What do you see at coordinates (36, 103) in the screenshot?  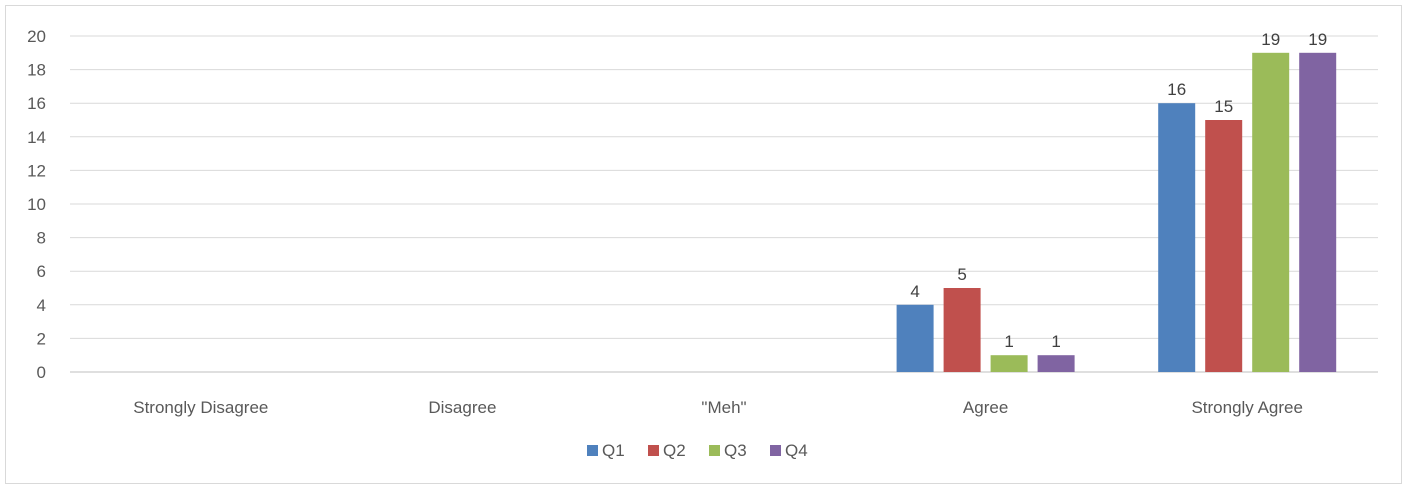 I see `y-tick-label: 16` at bounding box center [36, 103].